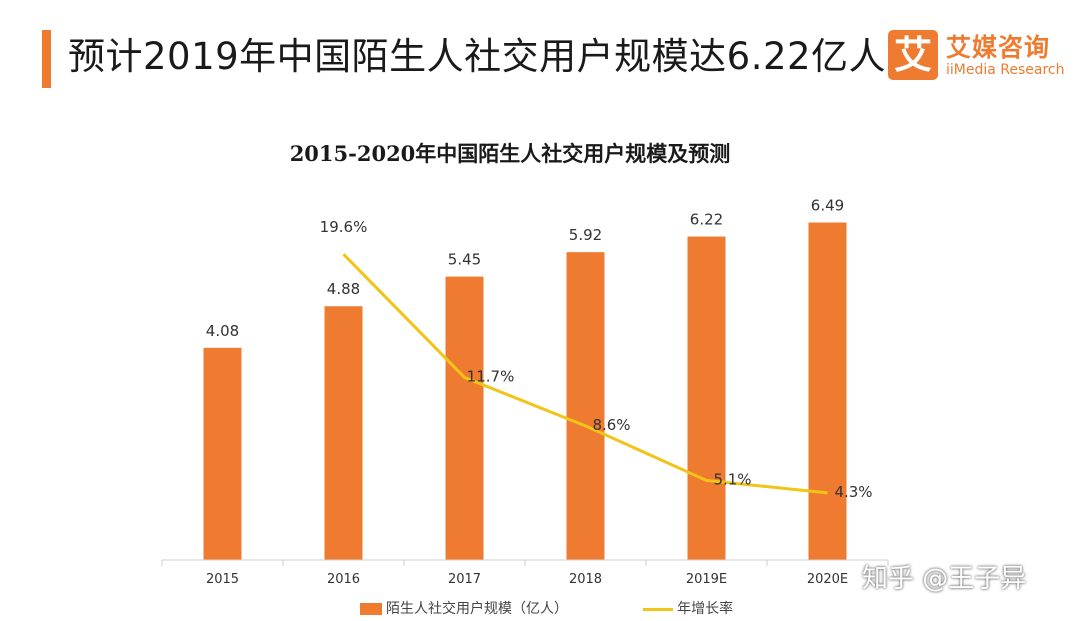 The image size is (1080, 621). I want to click on bar-2016, so click(343, 433).